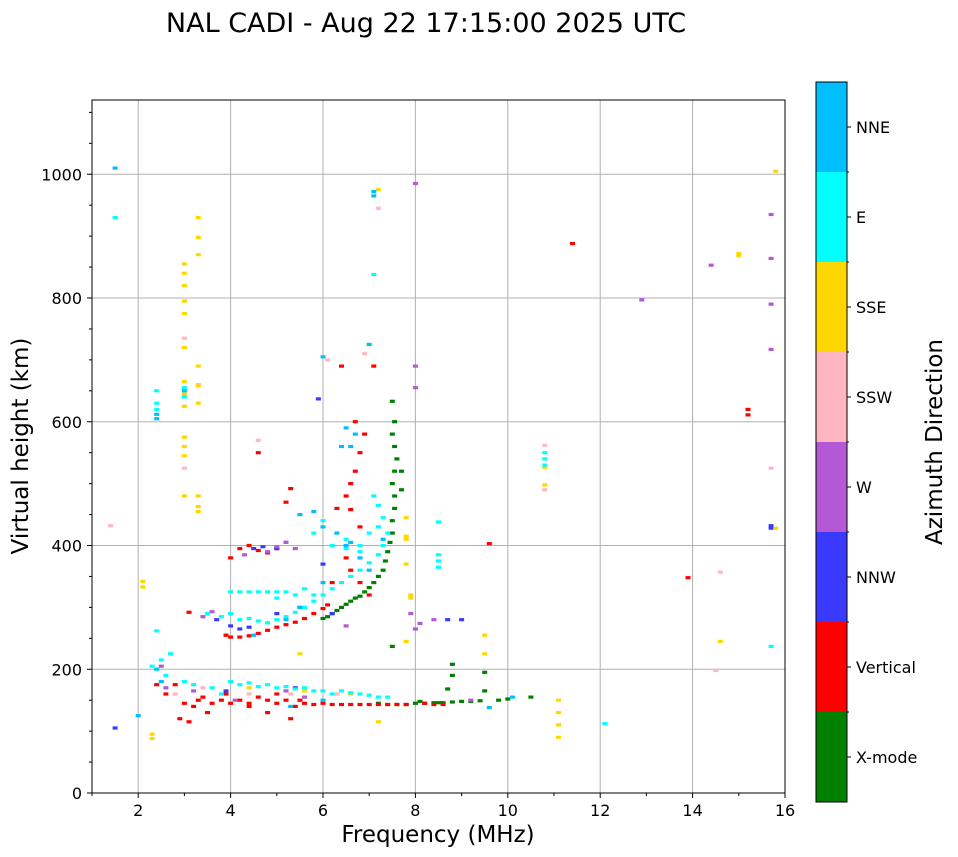  I want to click on colorbar-tick-label: SSE, so click(871, 307).